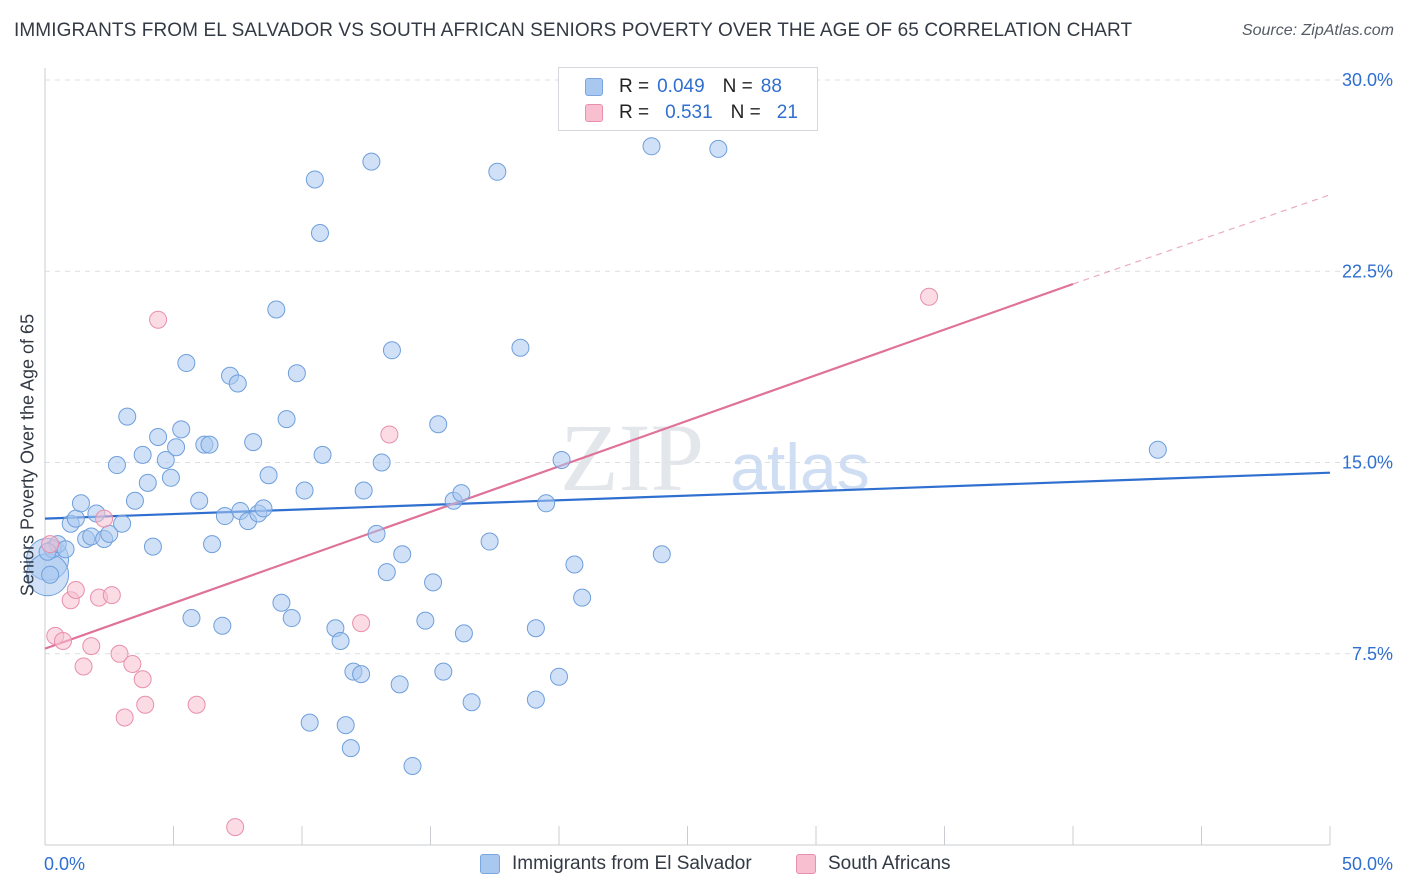 The width and height of the screenshot is (1406, 892). I want to click on bottom-legend-el-salvador: Immigrants from El Salvador, so click(616, 864).